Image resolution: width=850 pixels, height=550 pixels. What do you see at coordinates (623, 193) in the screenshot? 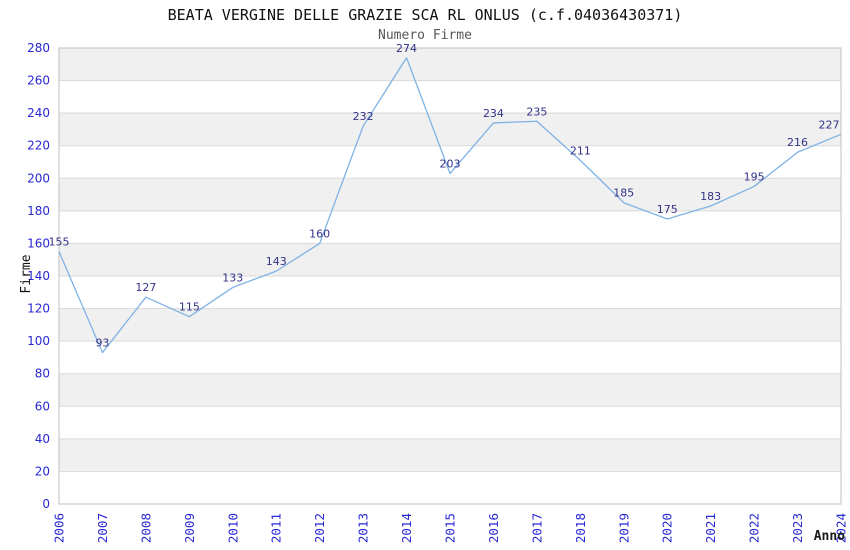
I see `data-label: 185` at bounding box center [623, 193].